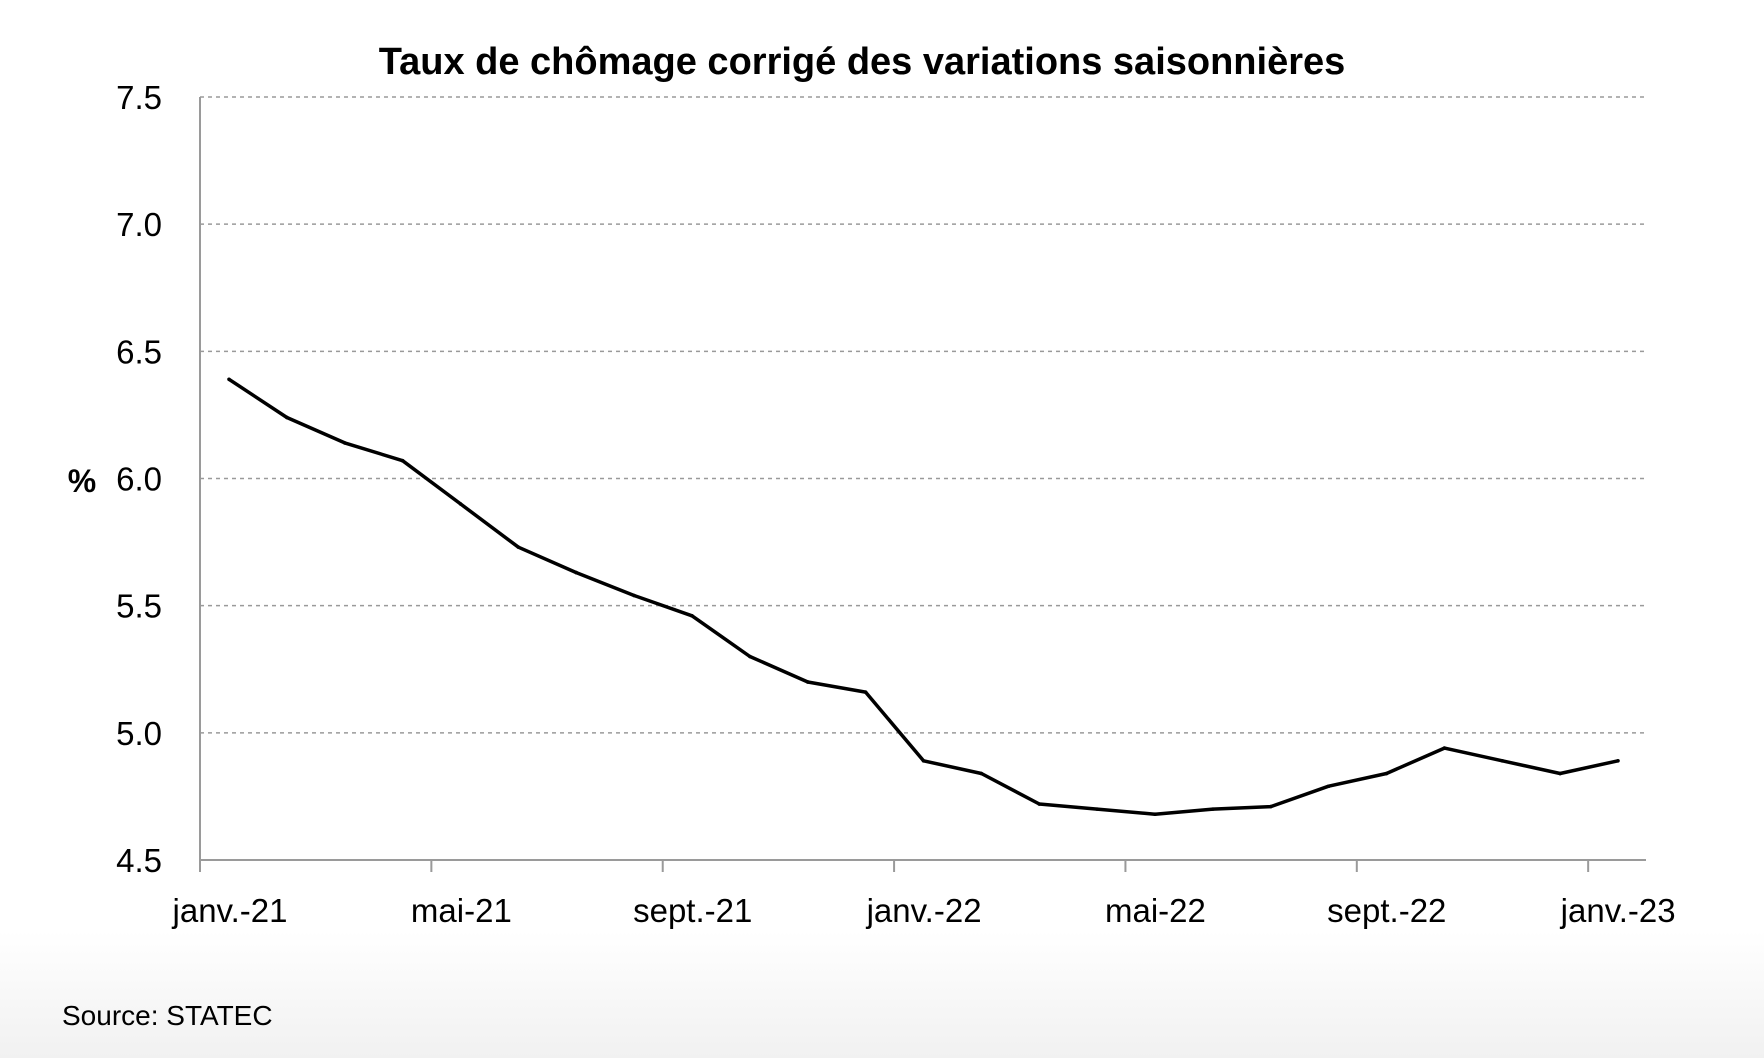 The width and height of the screenshot is (1764, 1058). Describe the element at coordinates (230, 910) in the screenshot. I see `x-tick-label: janv.-21` at that location.